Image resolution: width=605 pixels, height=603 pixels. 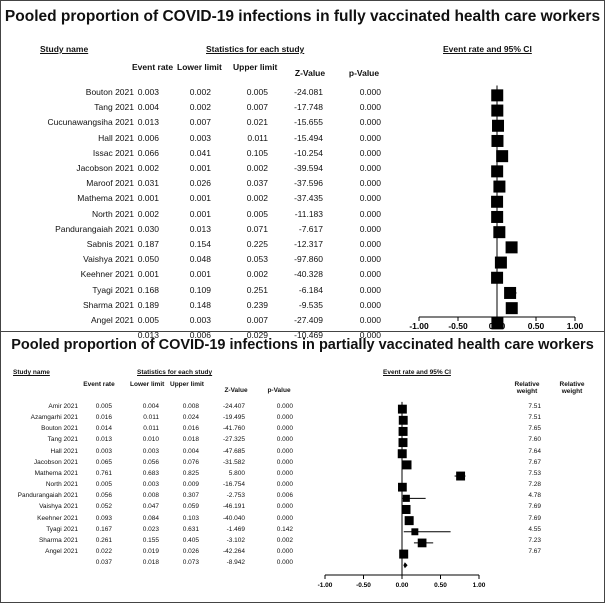 What do you see at coordinates (108, 304) in the screenshot?
I see `study-name: Sharma 2021` at bounding box center [108, 304].